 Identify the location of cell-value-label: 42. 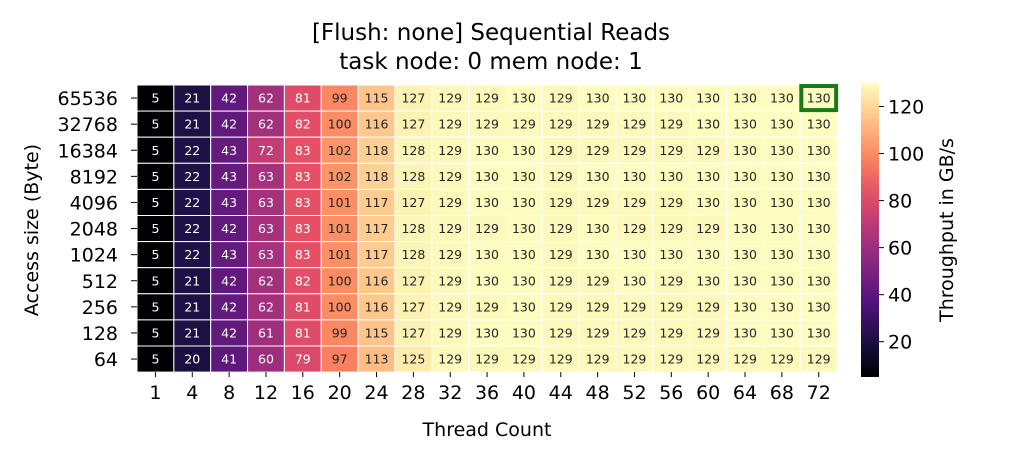
(229, 306).